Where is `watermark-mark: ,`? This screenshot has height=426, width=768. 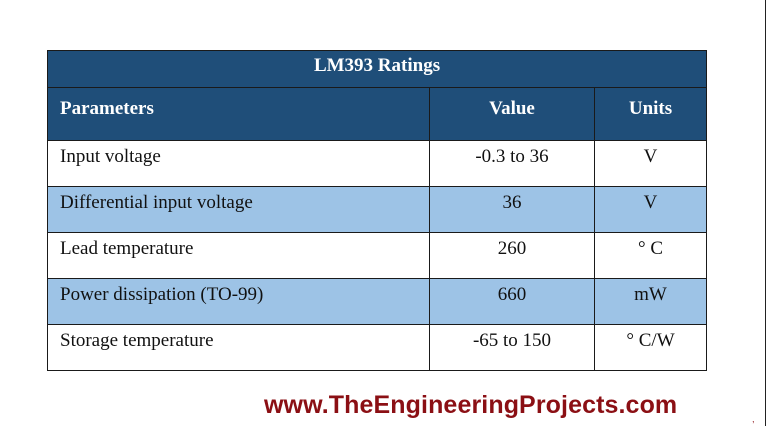 watermark-mark: , is located at coordinates (753, 419).